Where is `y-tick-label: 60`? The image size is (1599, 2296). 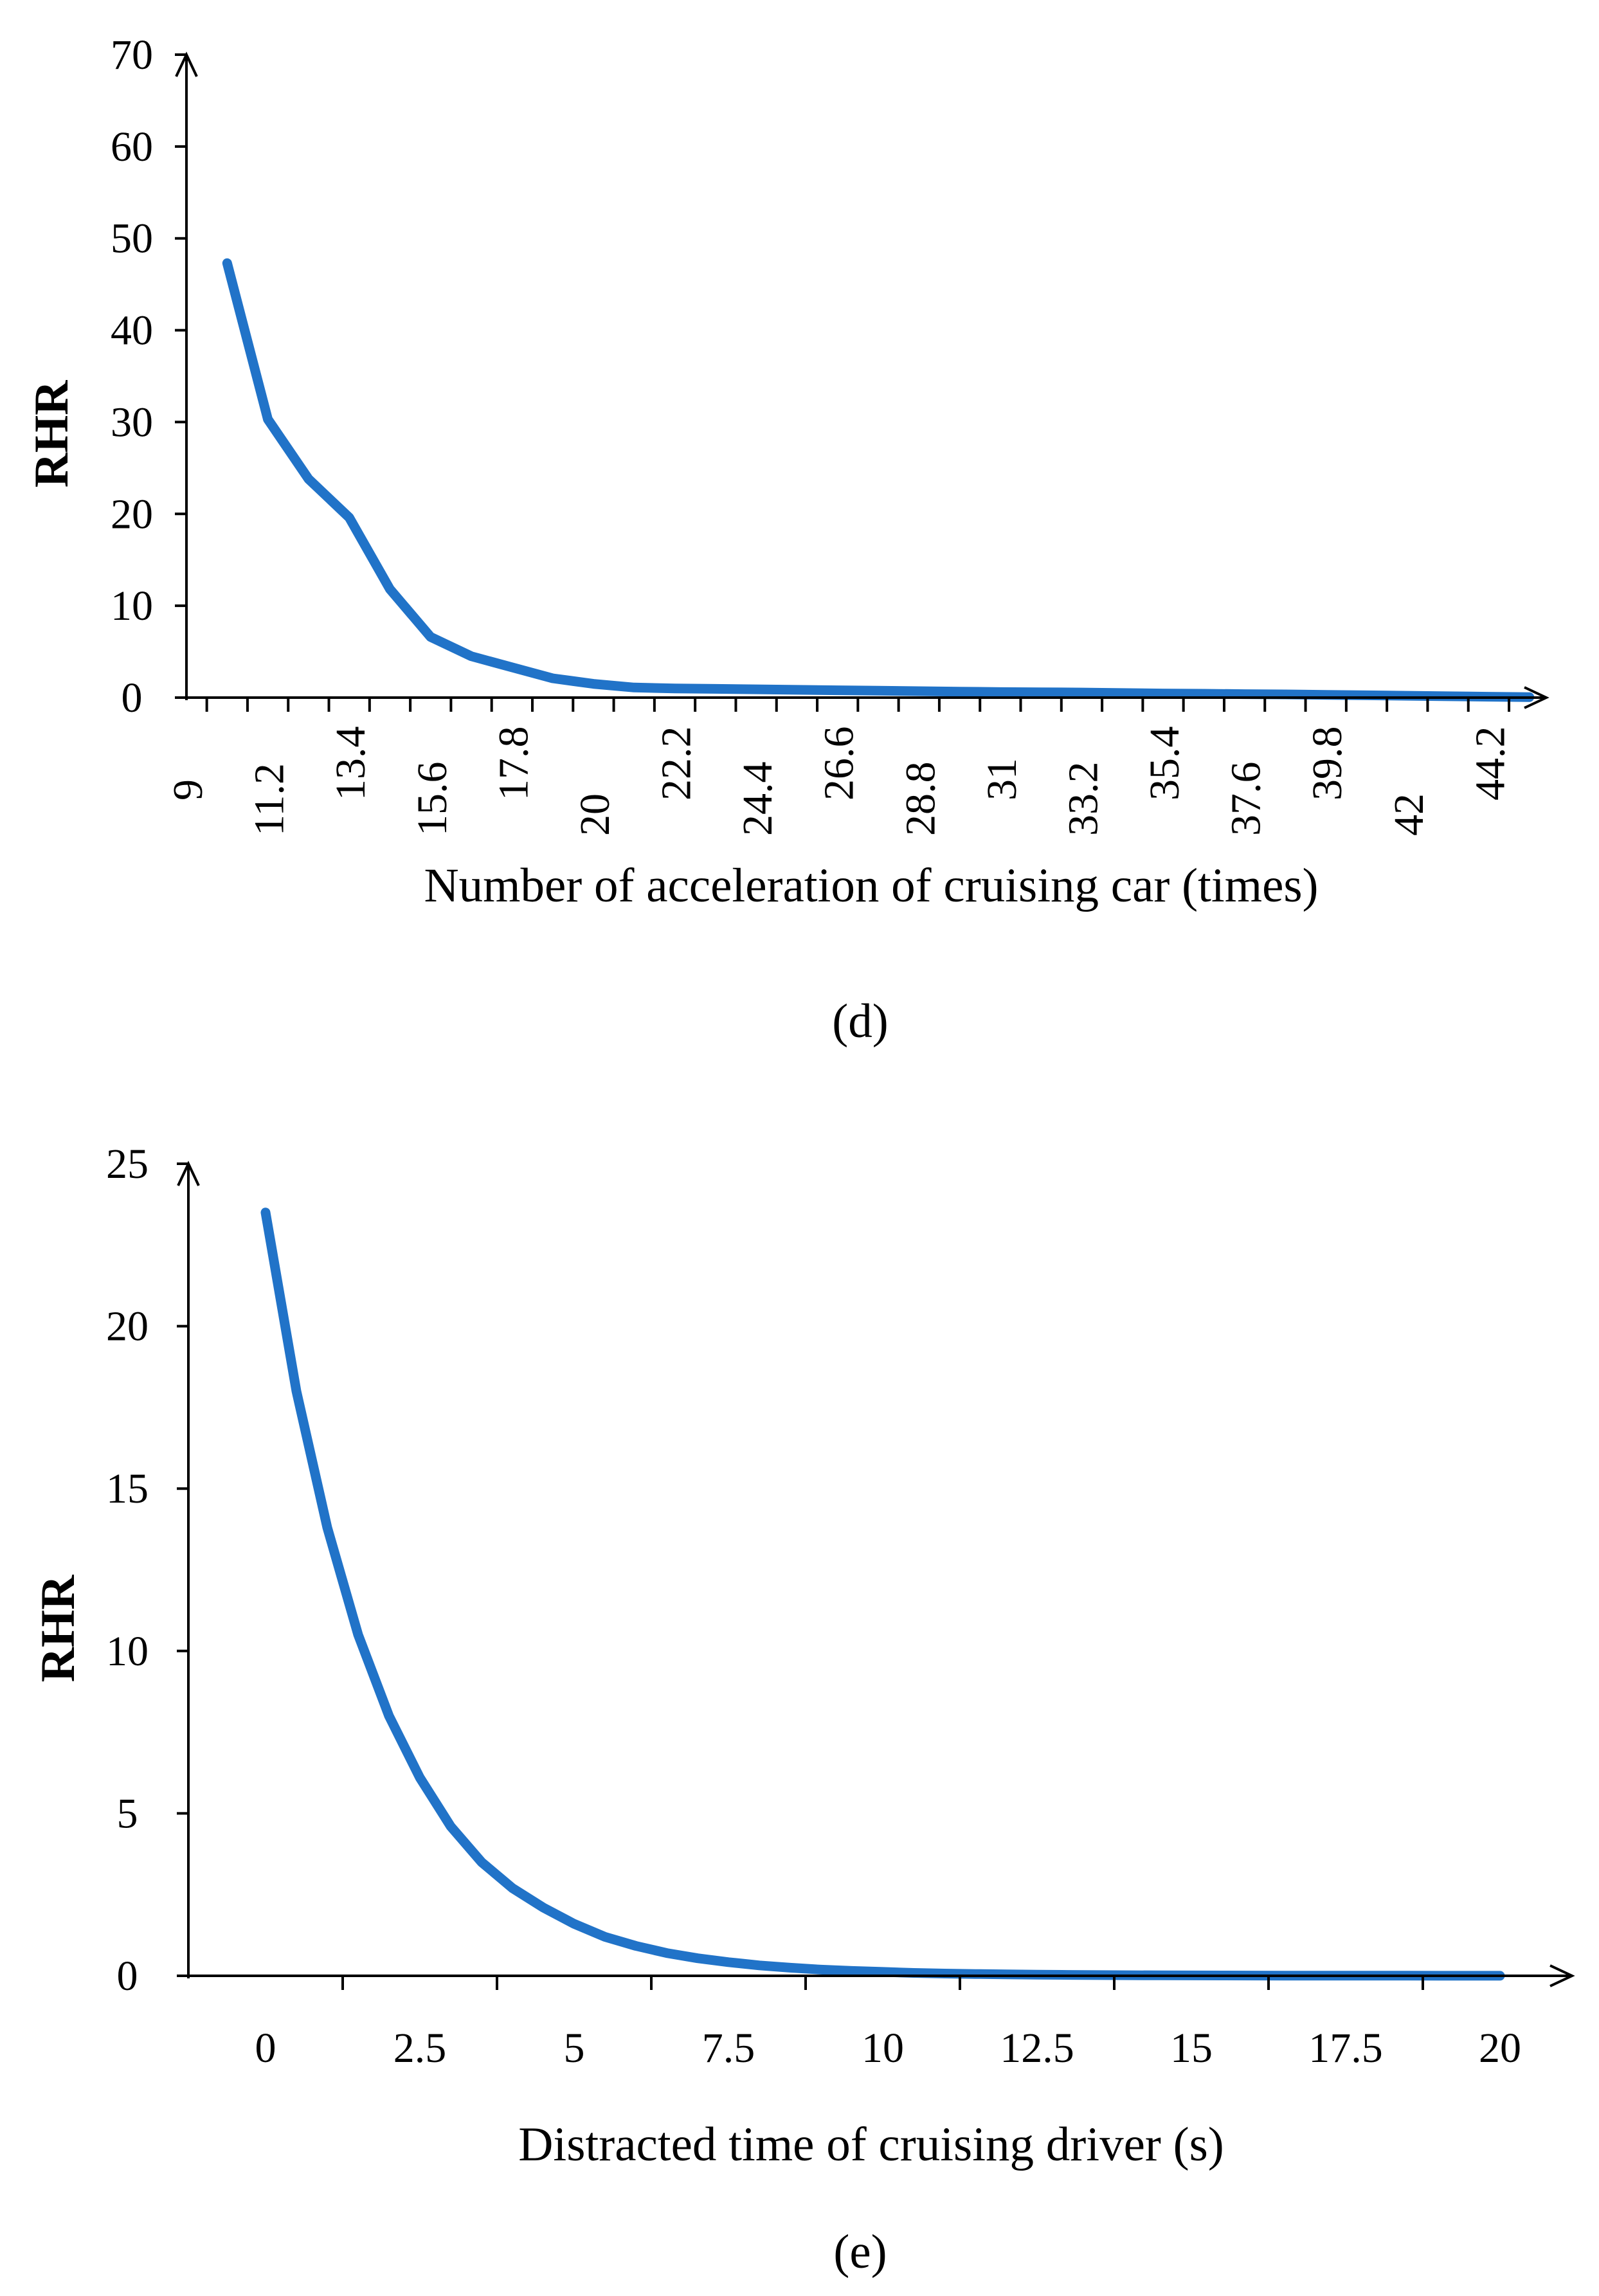
y-tick-label: 60 is located at coordinates (132, 146).